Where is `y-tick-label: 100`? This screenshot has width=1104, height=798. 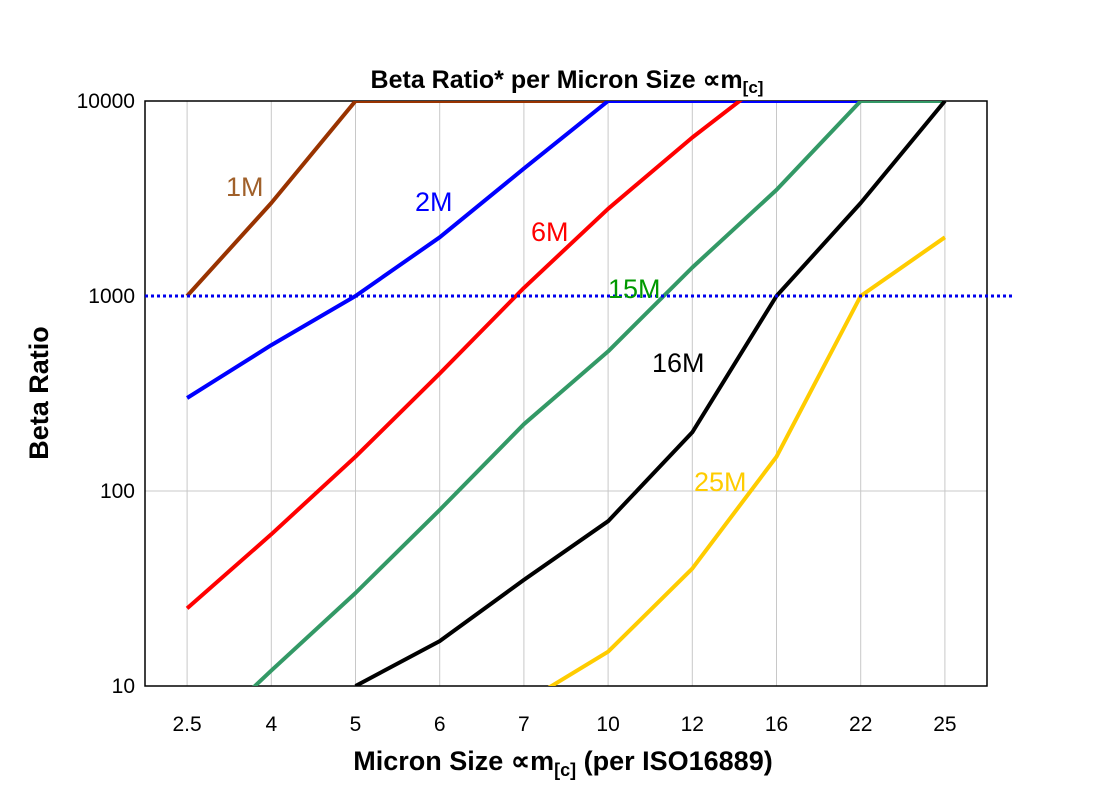
y-tick-label: 100 is located at coordinates (117, 491).